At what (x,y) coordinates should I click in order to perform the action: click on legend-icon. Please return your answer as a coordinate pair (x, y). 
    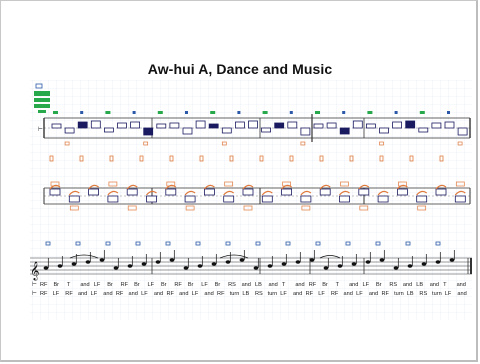
    Looking at the image, I should click on (42, 98).